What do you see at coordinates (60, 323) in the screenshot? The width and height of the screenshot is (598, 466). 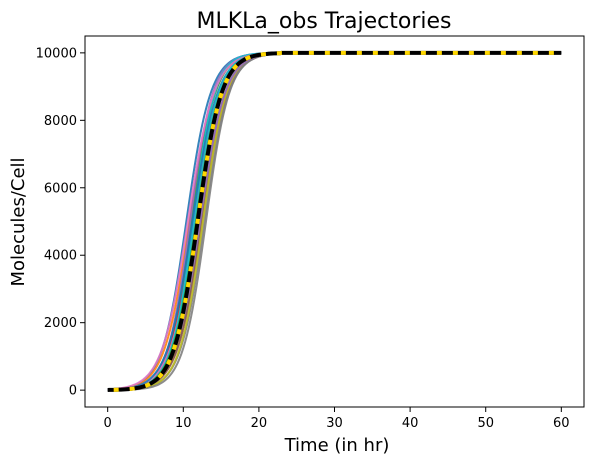 I see `y-tick-label: 2000` at bounding box center [60, 323].